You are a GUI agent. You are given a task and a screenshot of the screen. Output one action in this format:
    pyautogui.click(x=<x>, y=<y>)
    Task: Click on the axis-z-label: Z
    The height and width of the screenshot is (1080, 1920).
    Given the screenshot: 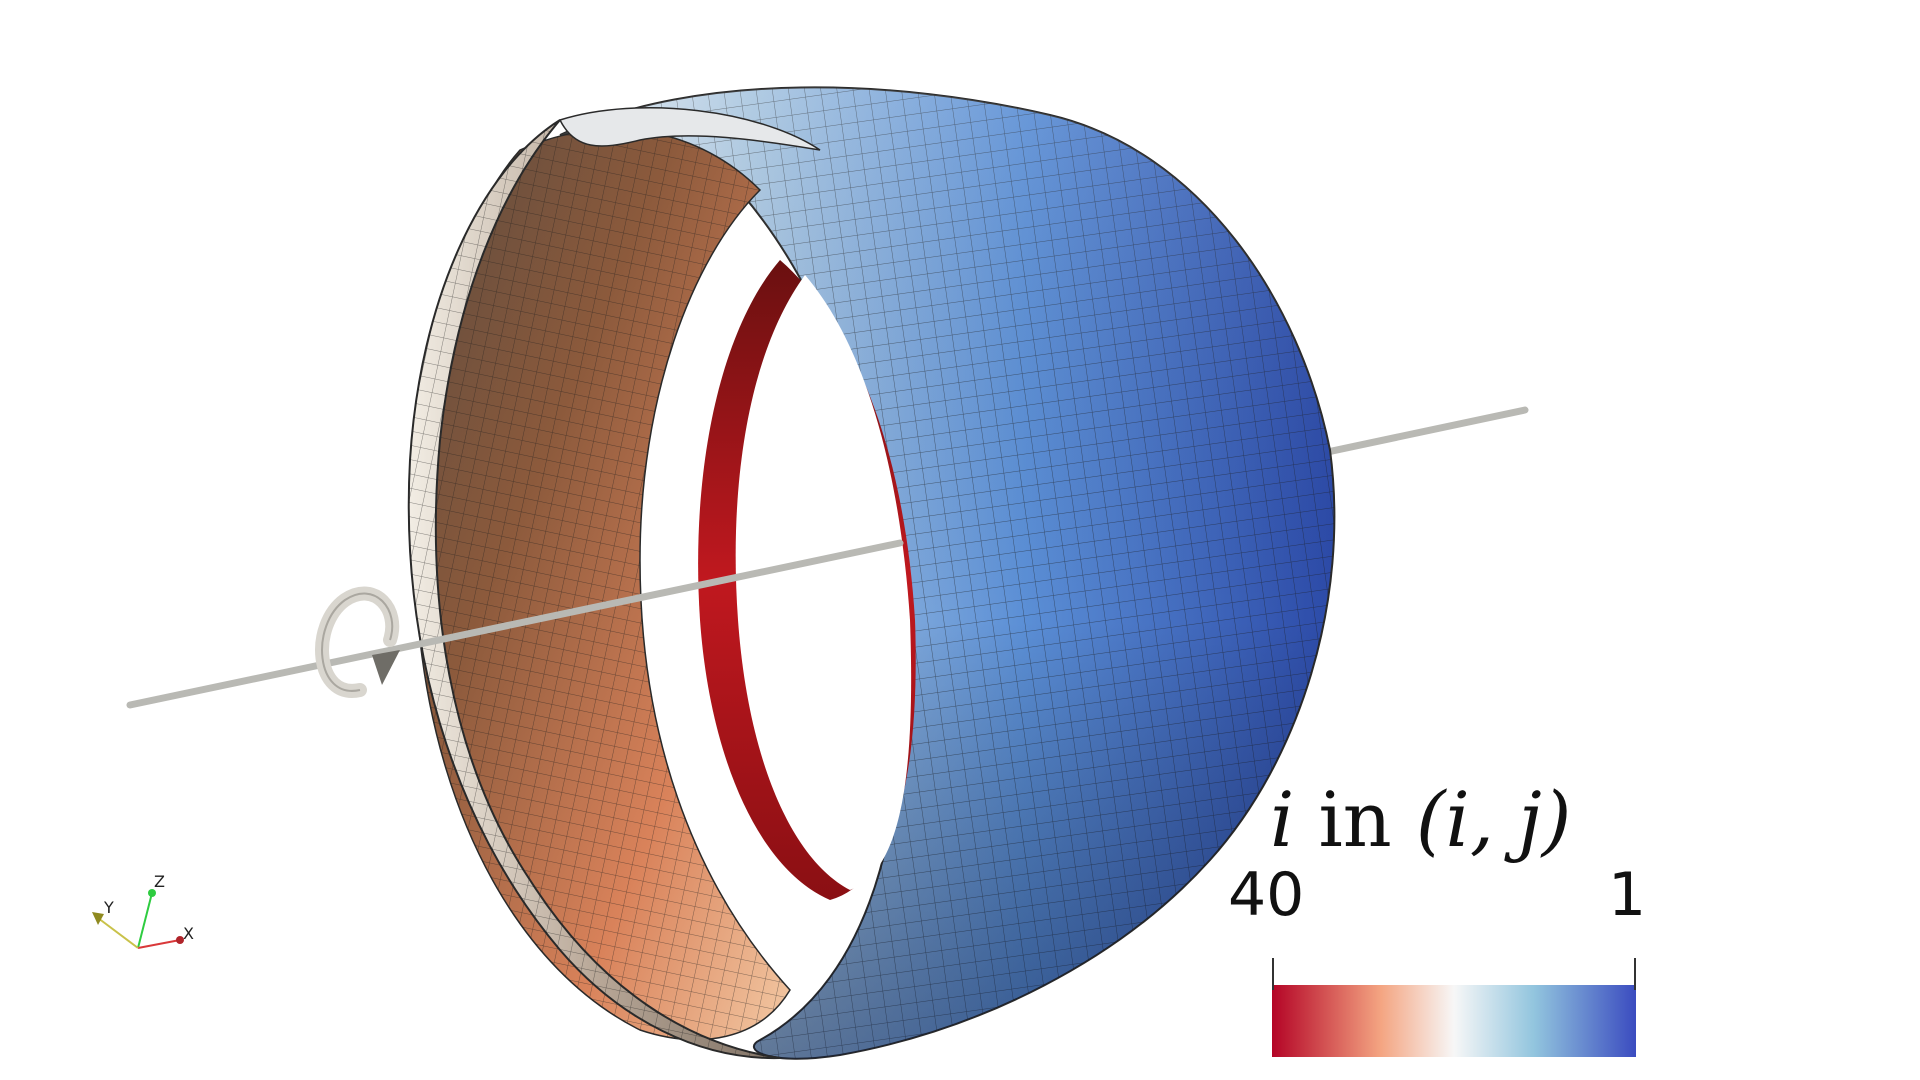 What is the action you would take?
    pyautogui.click(x=159, y=881)
    